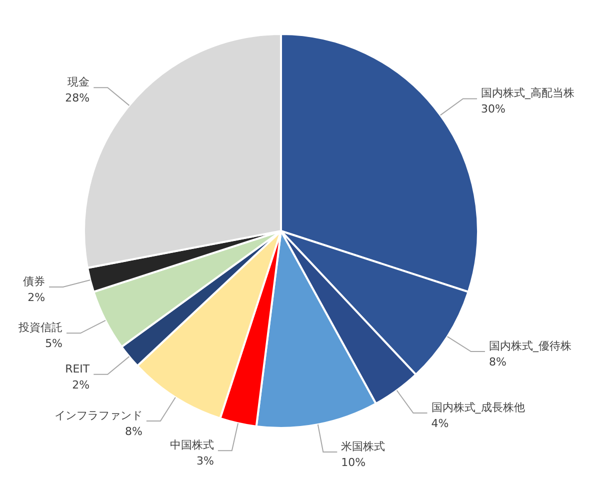 This screenshot has height=493, width=614. I want to click on slice-label: REIT, so click(77, 369).